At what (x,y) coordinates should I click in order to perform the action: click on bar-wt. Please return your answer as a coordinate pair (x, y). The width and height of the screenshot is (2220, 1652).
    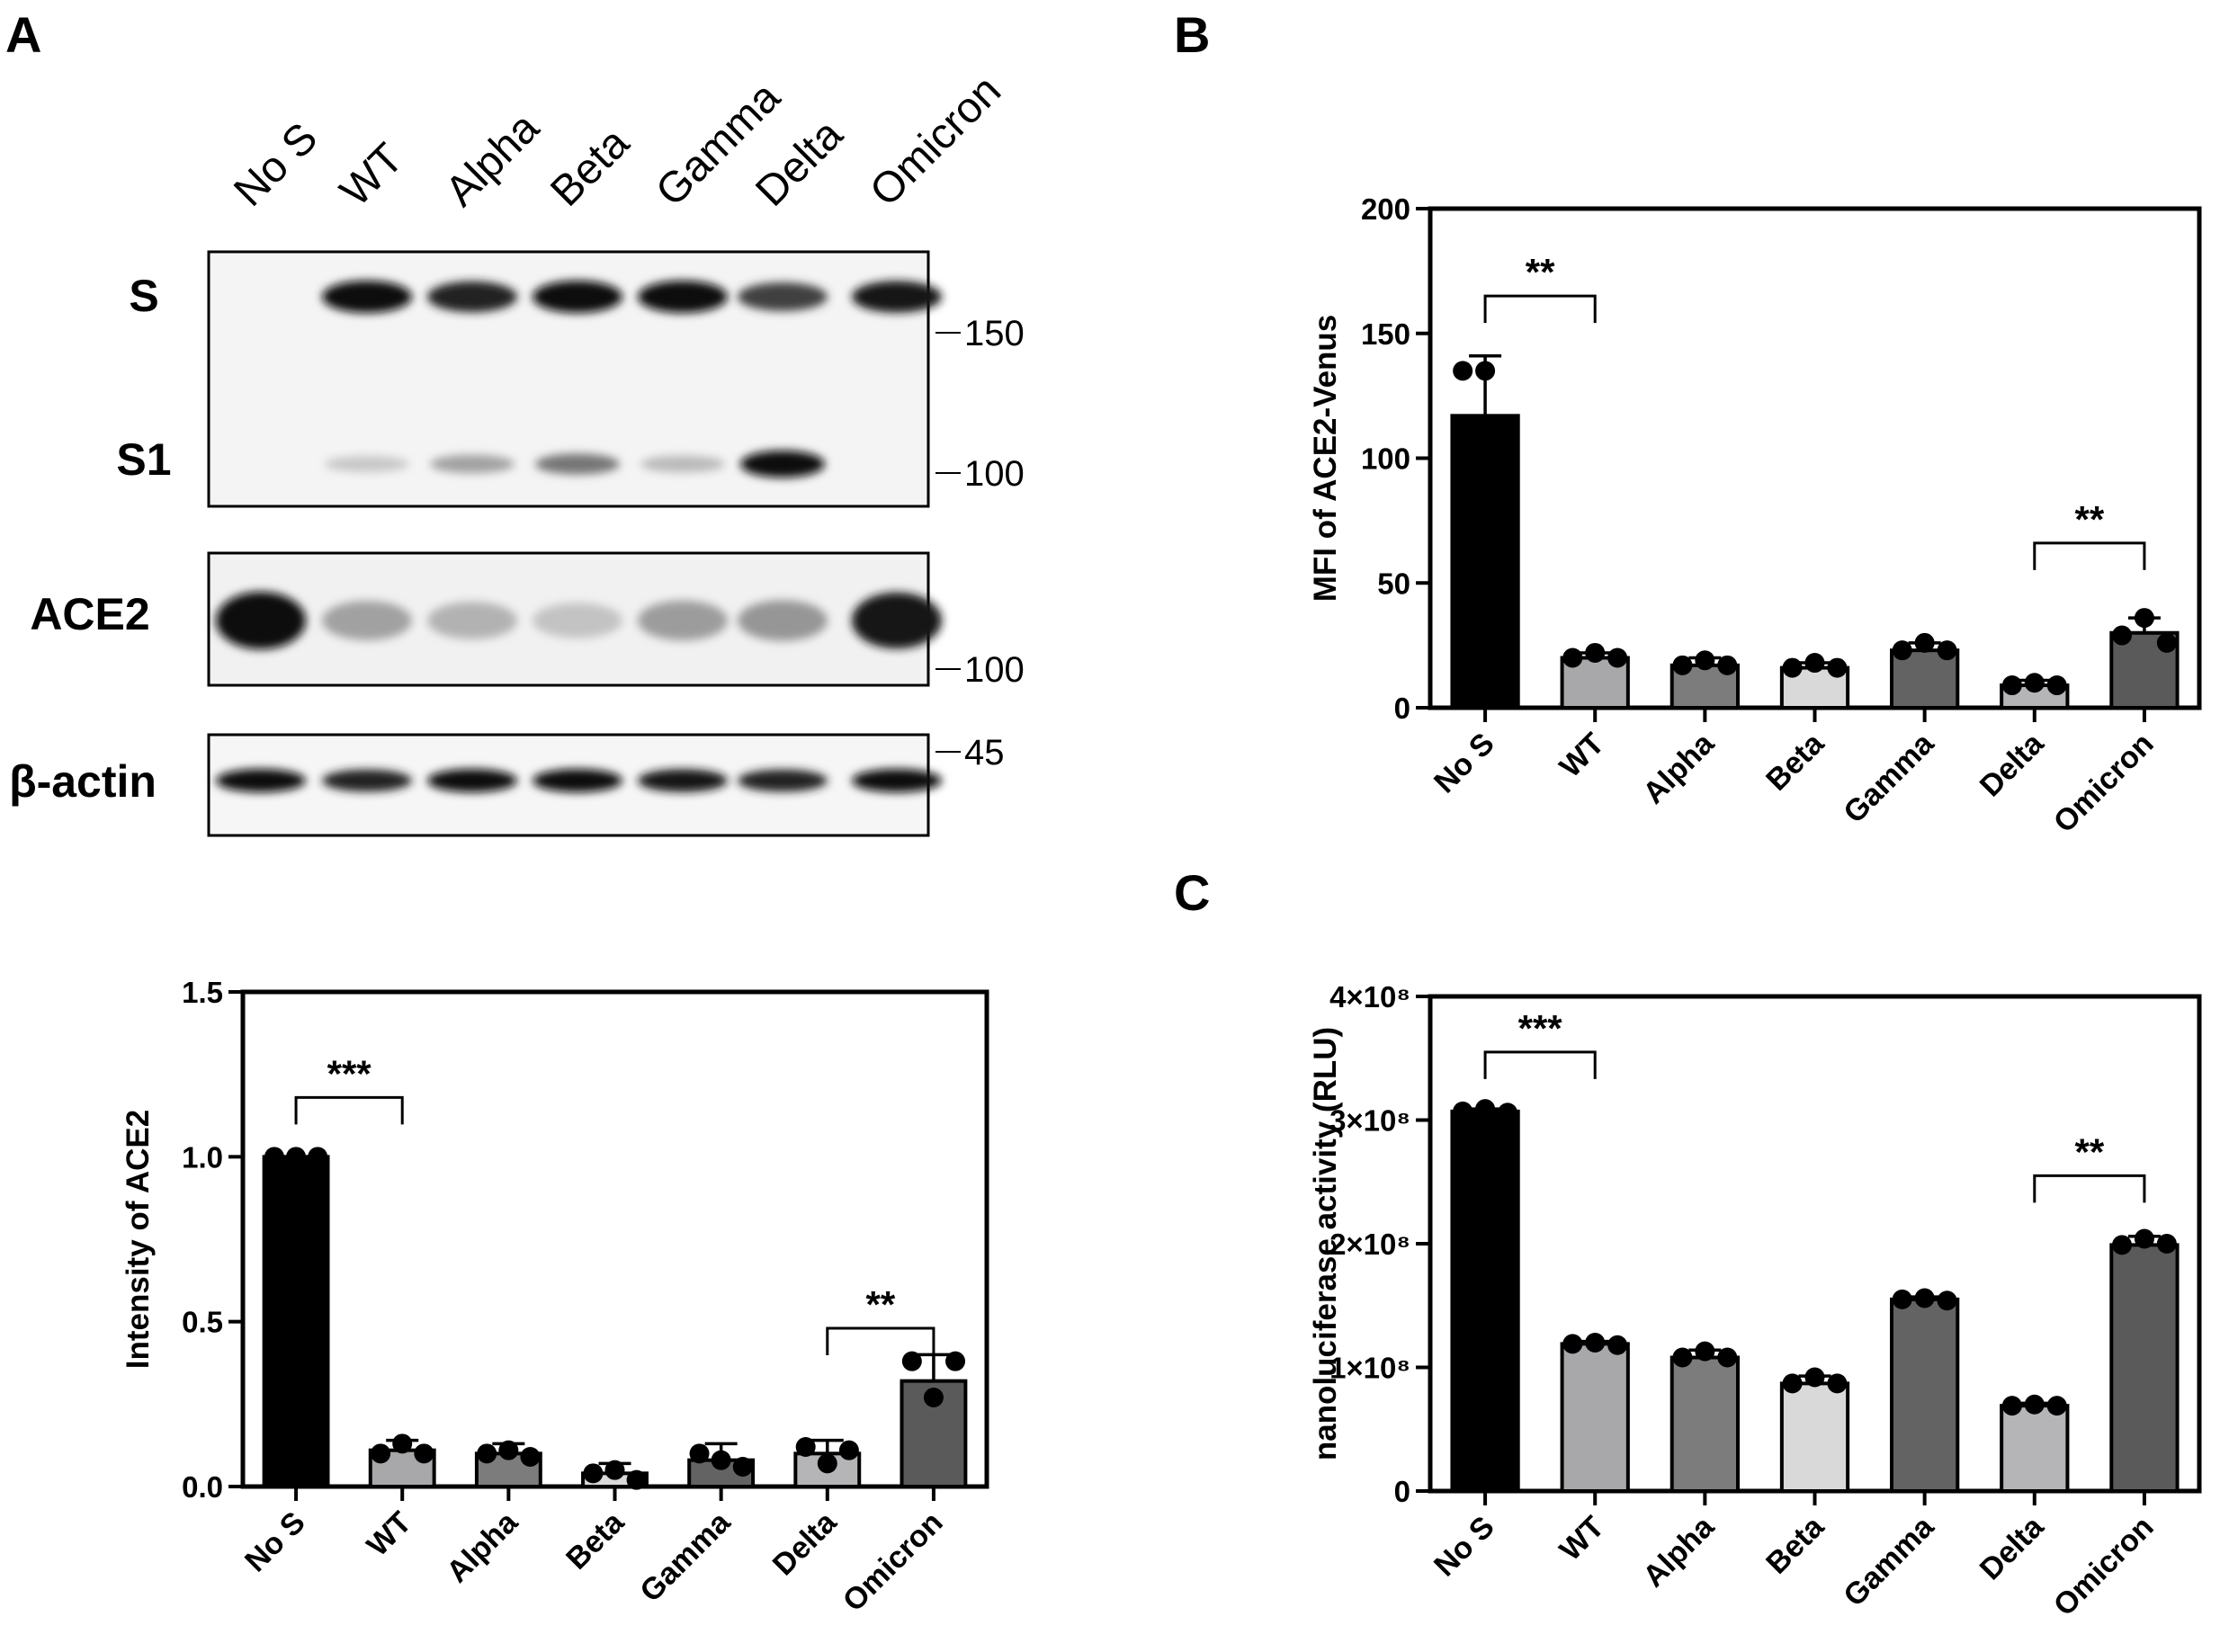
    Looking at the image, I should click on (1595, 1417).